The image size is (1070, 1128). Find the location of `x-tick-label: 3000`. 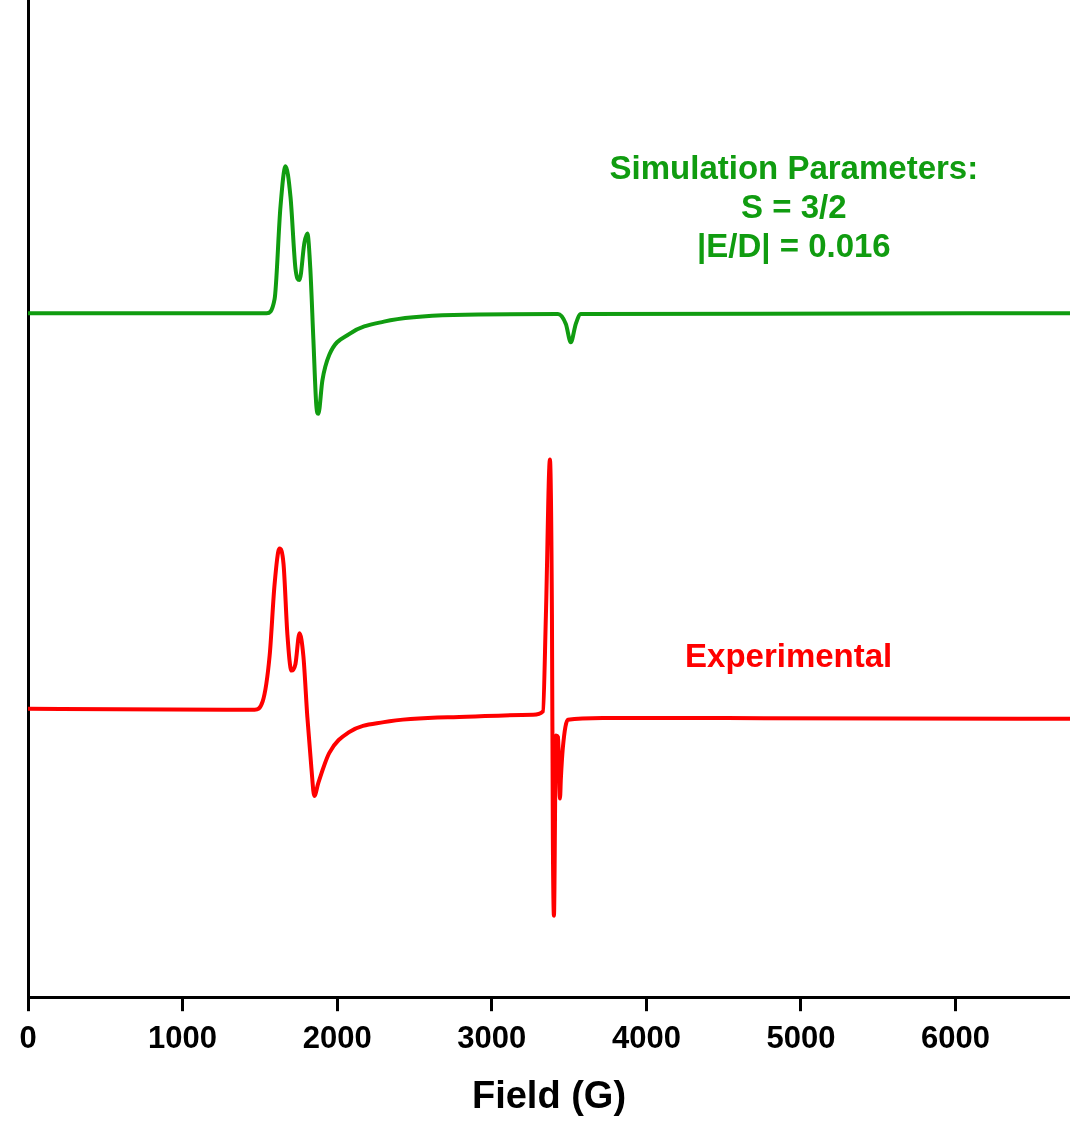

x-tick-label: 3000 is located at coordinates (492, 1038).